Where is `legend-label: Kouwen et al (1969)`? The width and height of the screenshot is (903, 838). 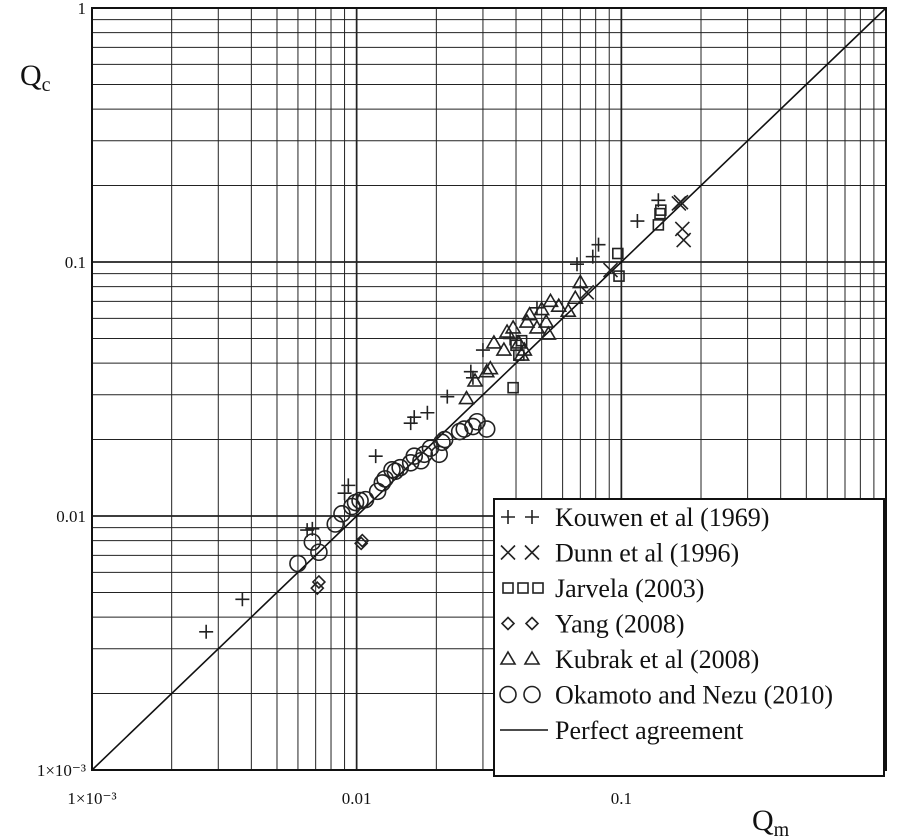 legend-label: Kouwen et al (1969) is located at coordinates (662, 517).